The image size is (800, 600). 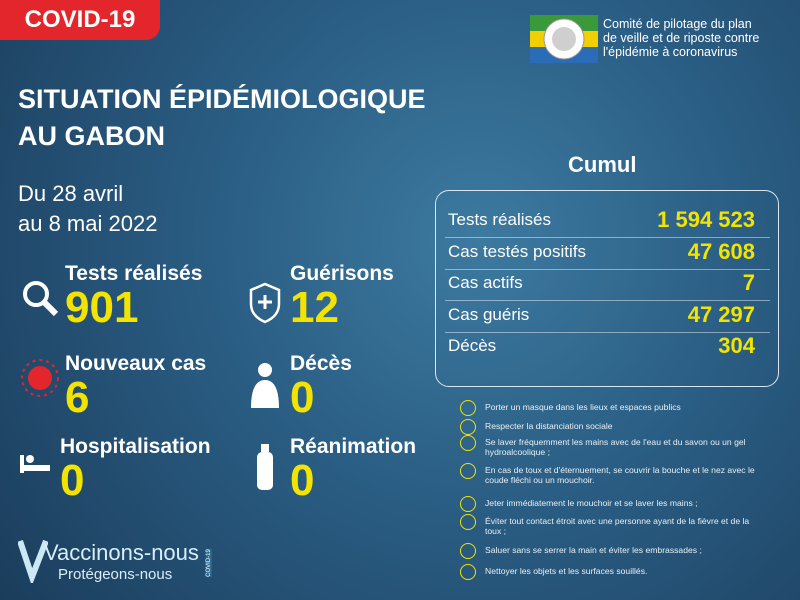 I want to click on stat-label: Hospitalisation, so click(x=135, y=446).